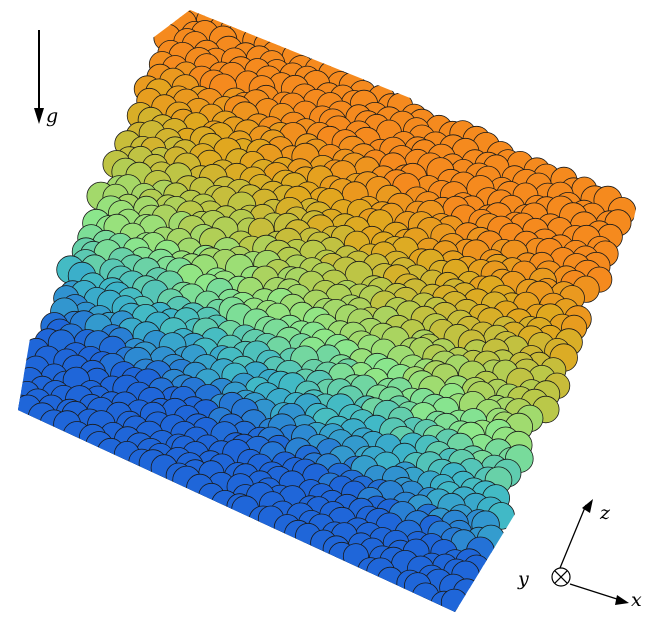  What do you see at coordinates (46, 78) in the screenshot?
I see `gravity-indicator: g` at bounding box center [46, 78].